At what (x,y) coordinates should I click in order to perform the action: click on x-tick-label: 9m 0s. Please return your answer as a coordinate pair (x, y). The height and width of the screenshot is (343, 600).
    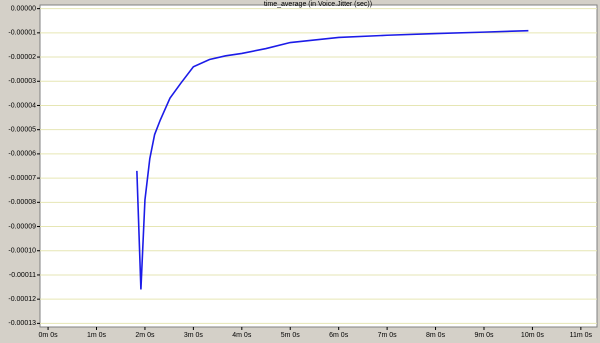
    Looking at the image, I should click on (484, 335).